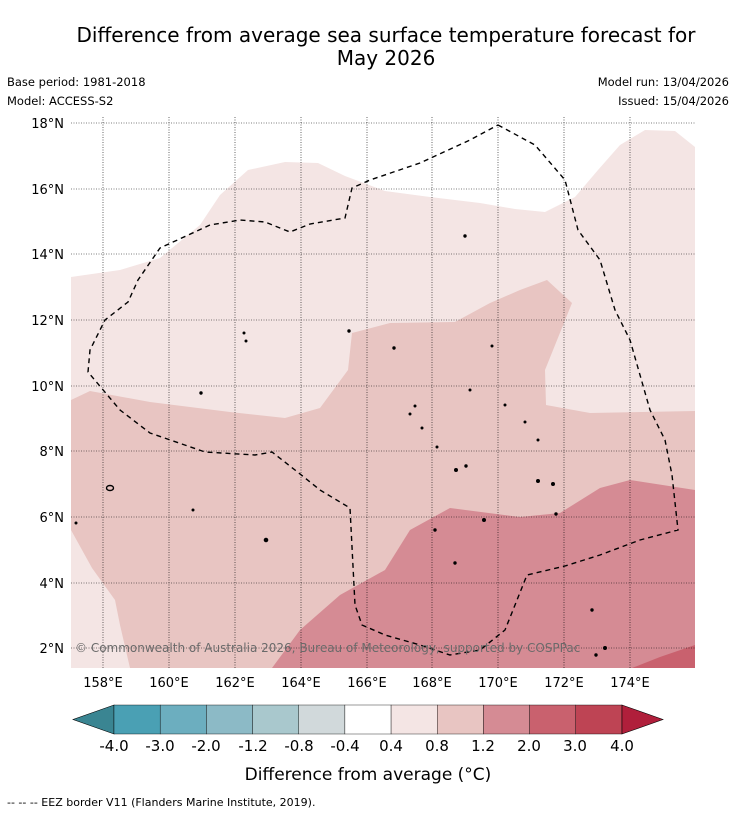 The width and height of the screenshot is (736, 816). Describe the element at coordinates (368, 775) in the screenshot. I see `colorbar-title: Difference from average (°C)` at that location.